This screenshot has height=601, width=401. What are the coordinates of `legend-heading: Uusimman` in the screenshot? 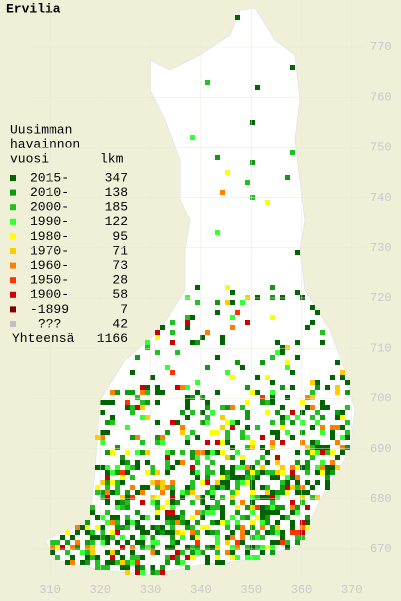 It's located at (41, 129).